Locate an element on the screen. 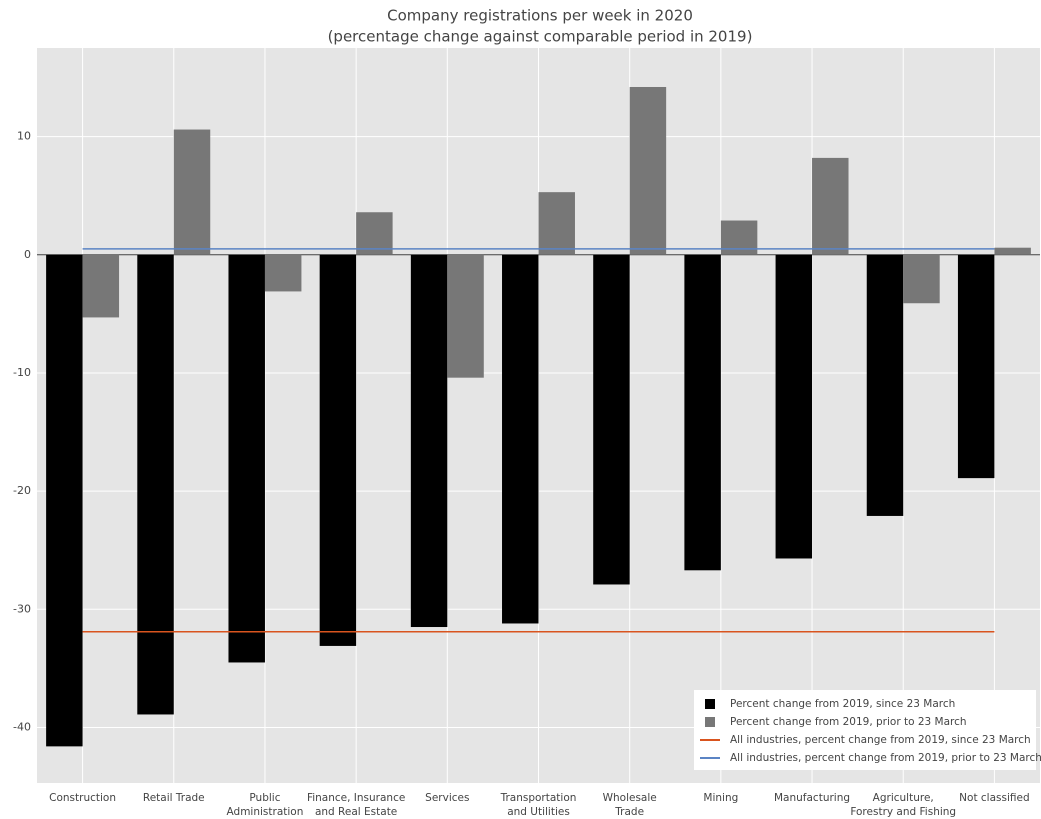  x-tick-label: Public Administration is located at coordinates (265, 805).